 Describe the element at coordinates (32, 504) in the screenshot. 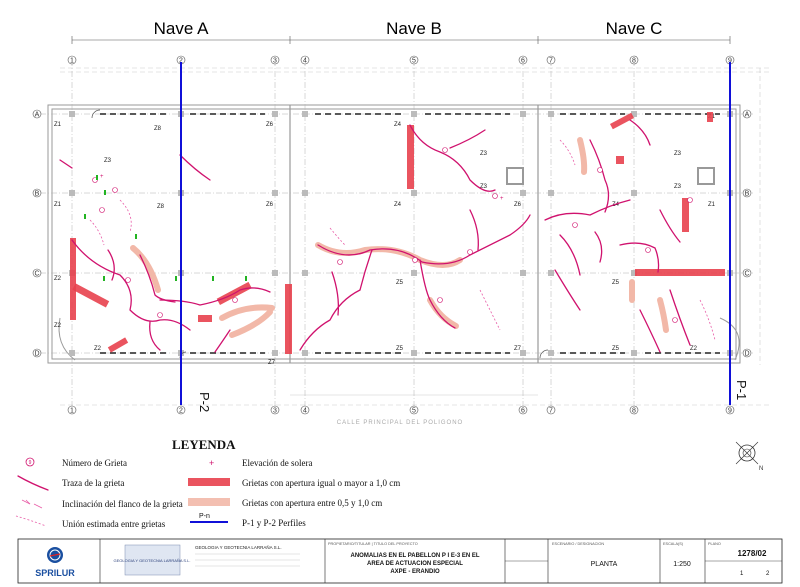

I see `inclination-symbol` at that location.